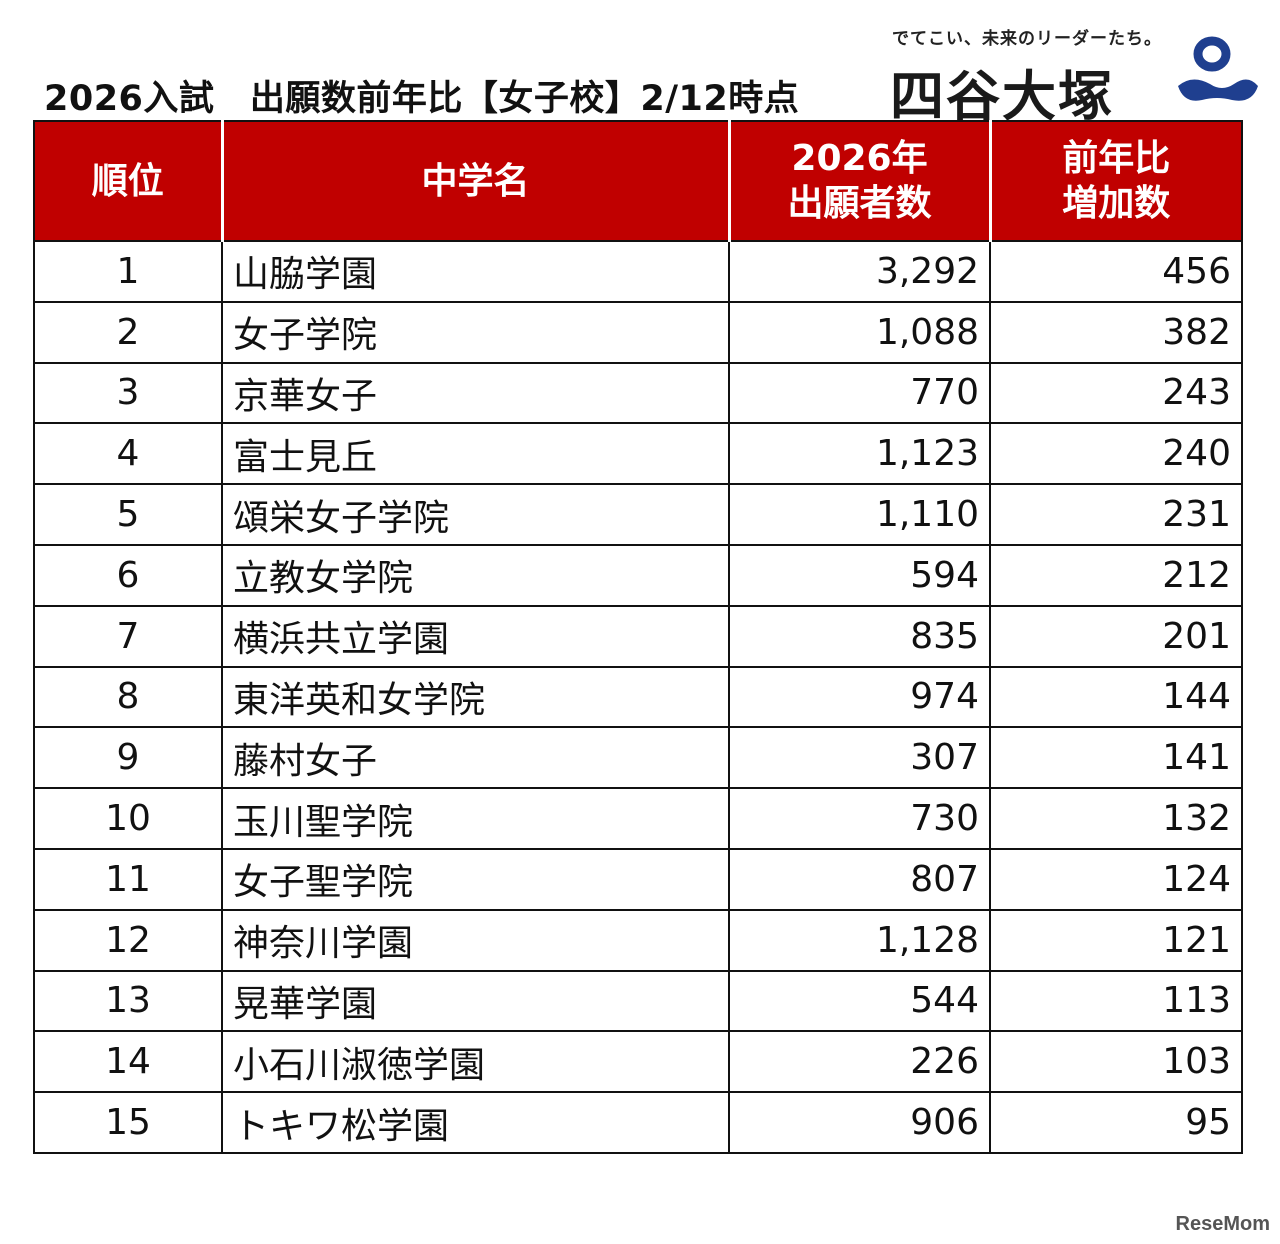 The height and width of the screenshot is (1244, 1280). Describe the element at coordinates (128, 454) in the screenshot. I see `rank-cell: 4` at that location.